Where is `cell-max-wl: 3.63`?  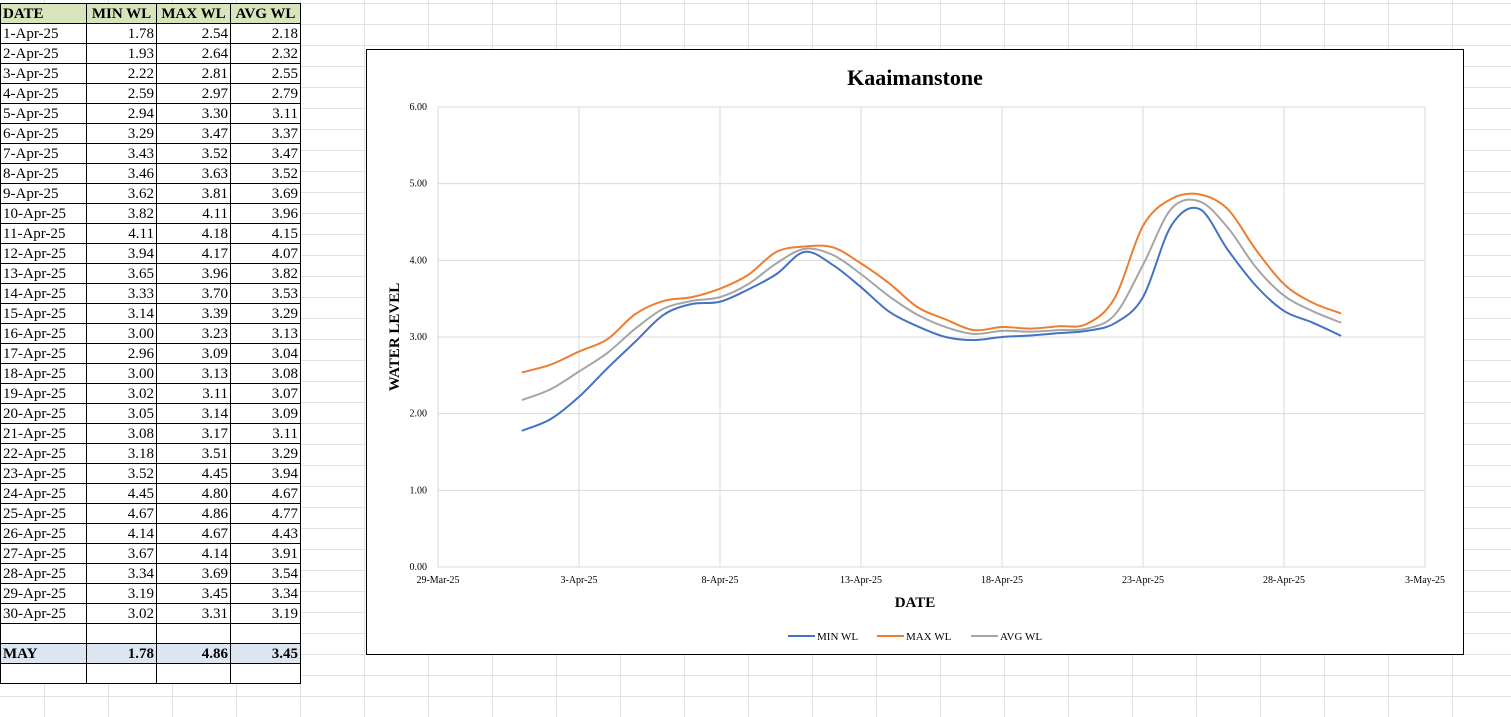
cell-max-wl: 3.63 is located at coordinates (193, 173).